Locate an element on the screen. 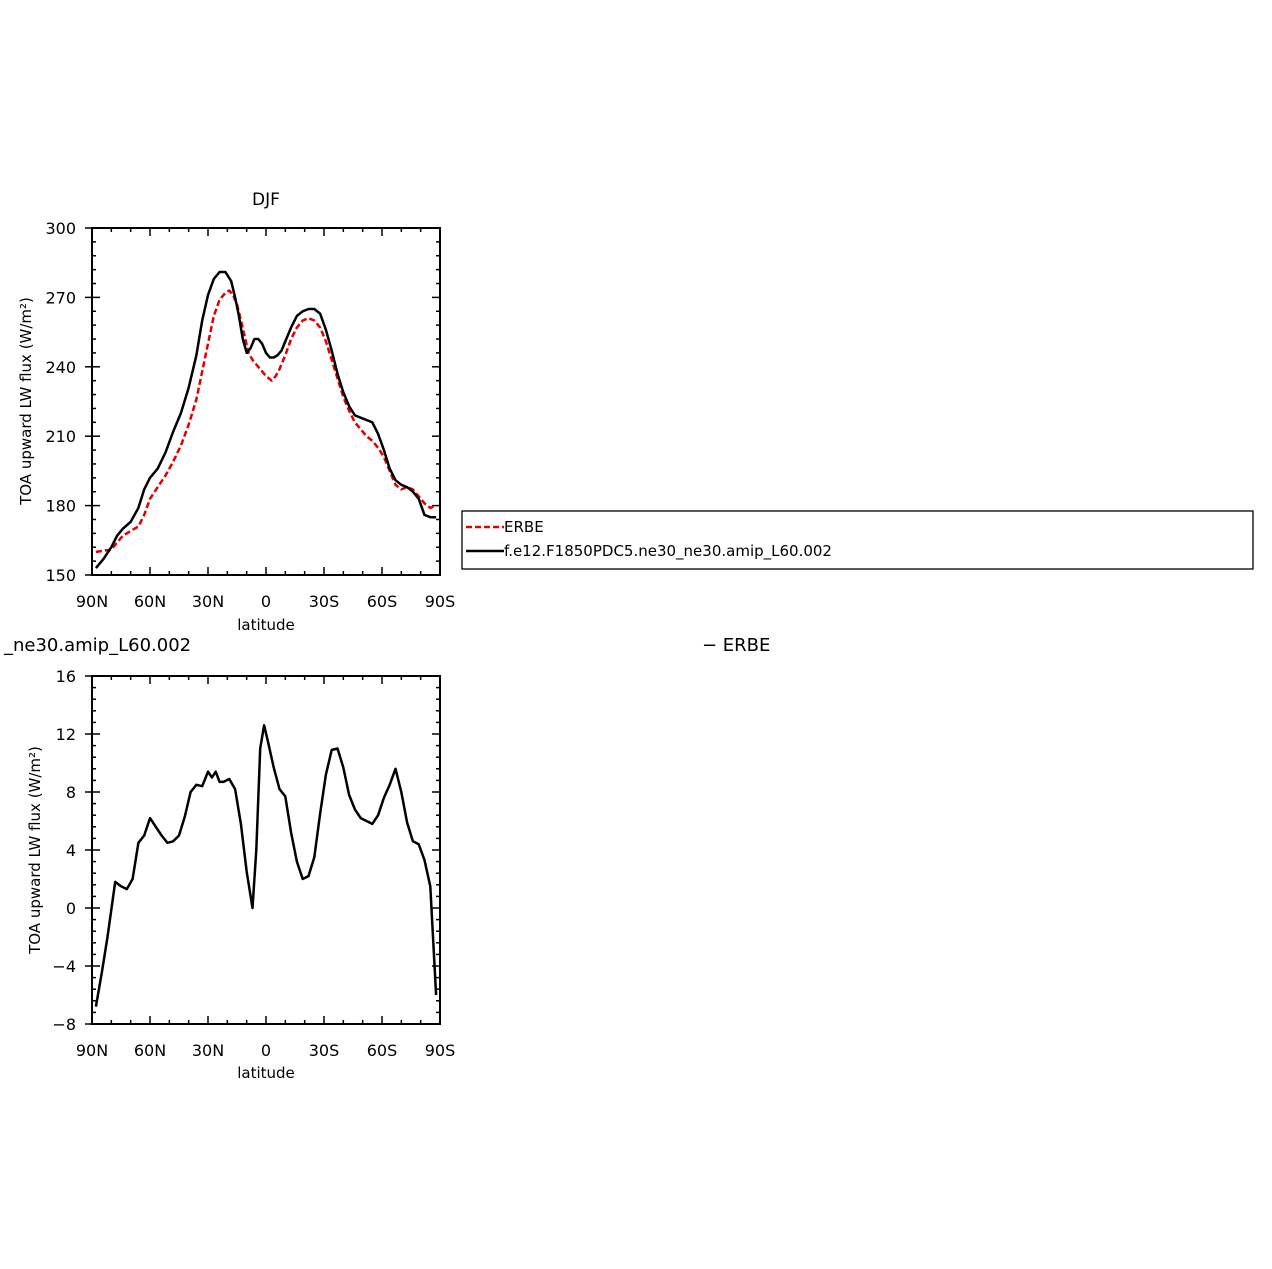 The width and height of the screenshot is (1272, 1269). y-tick-labels: 150 180 210 240 270 300 is located at coordinates (60, 402).